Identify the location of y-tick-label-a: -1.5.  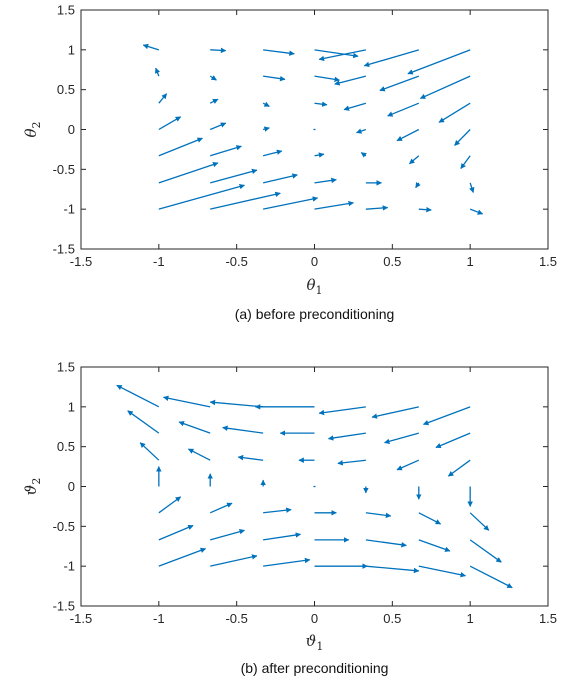
(64, 249).